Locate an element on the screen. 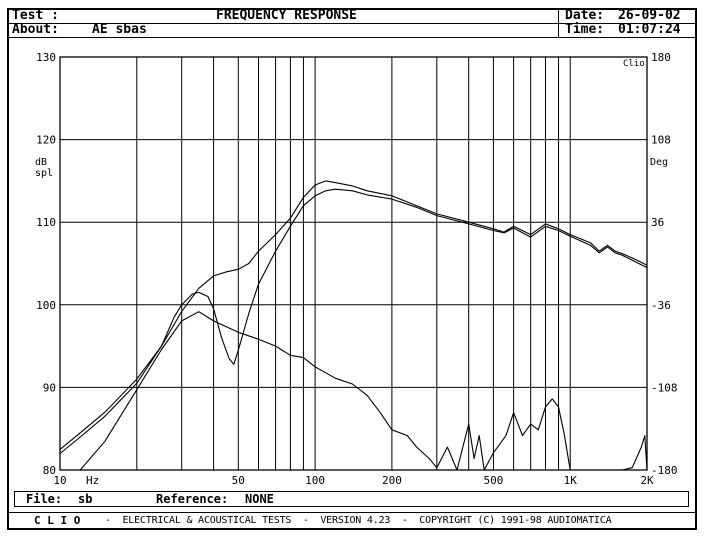 Image resolution: width=705 pixels, height=538 pixels. y-tick-label: 80 is located at coordinates (49, 470).